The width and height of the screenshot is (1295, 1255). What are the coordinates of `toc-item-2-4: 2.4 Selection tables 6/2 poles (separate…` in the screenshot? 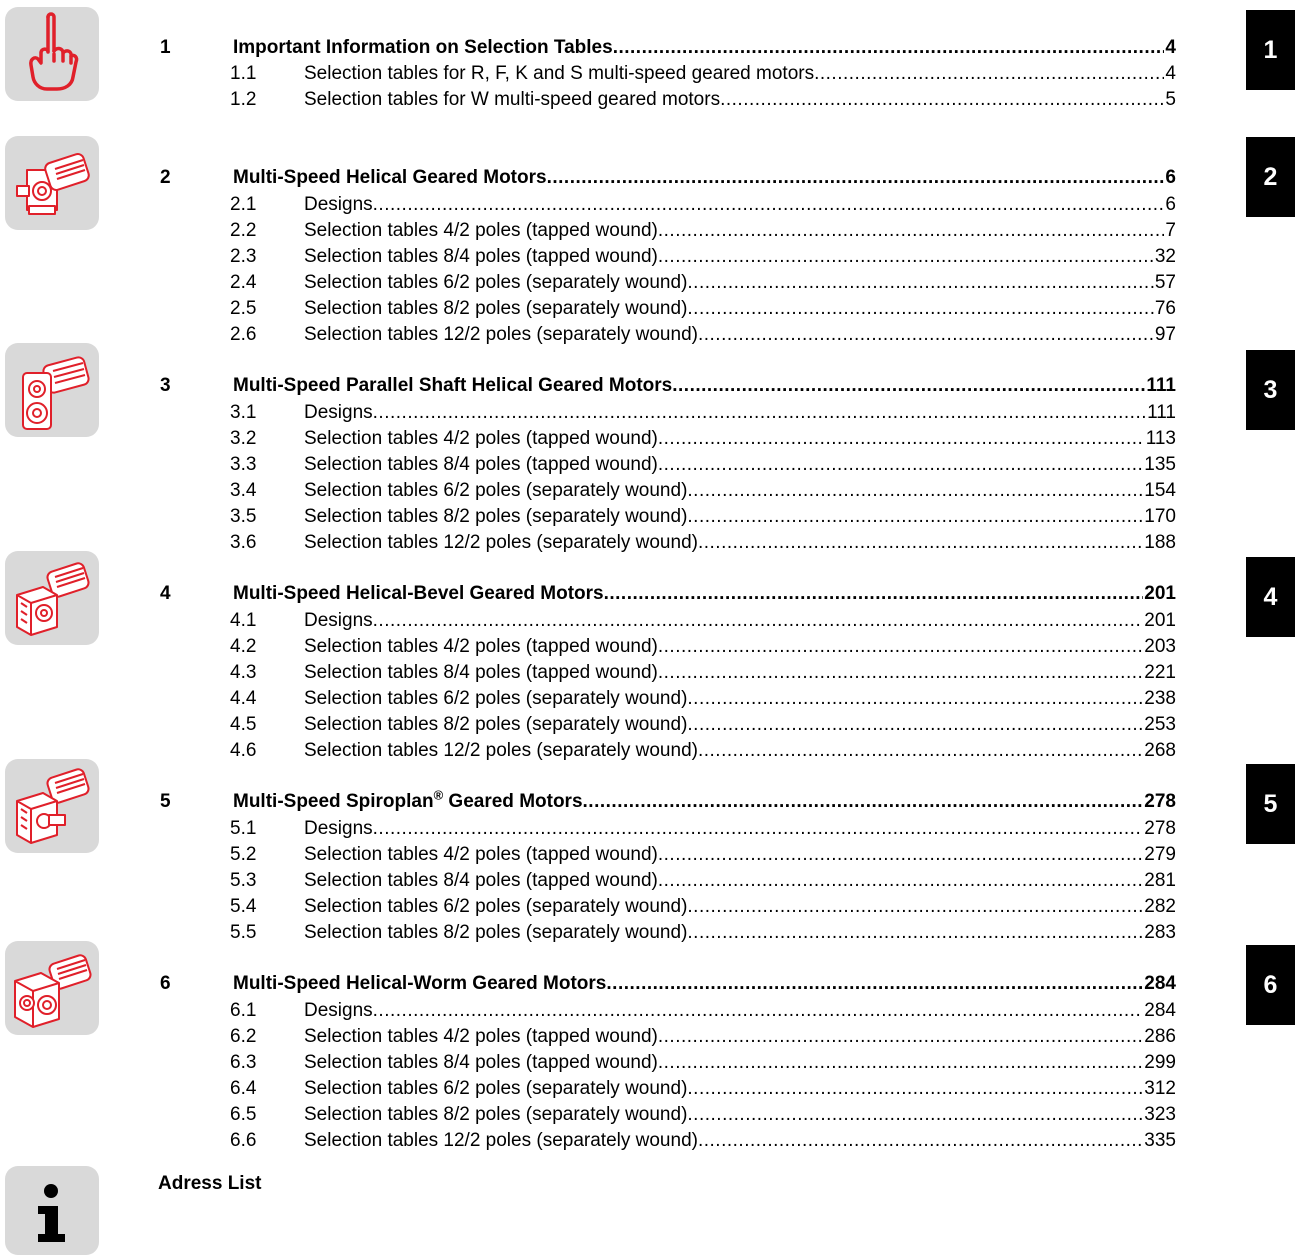 It's located at (668, 281).